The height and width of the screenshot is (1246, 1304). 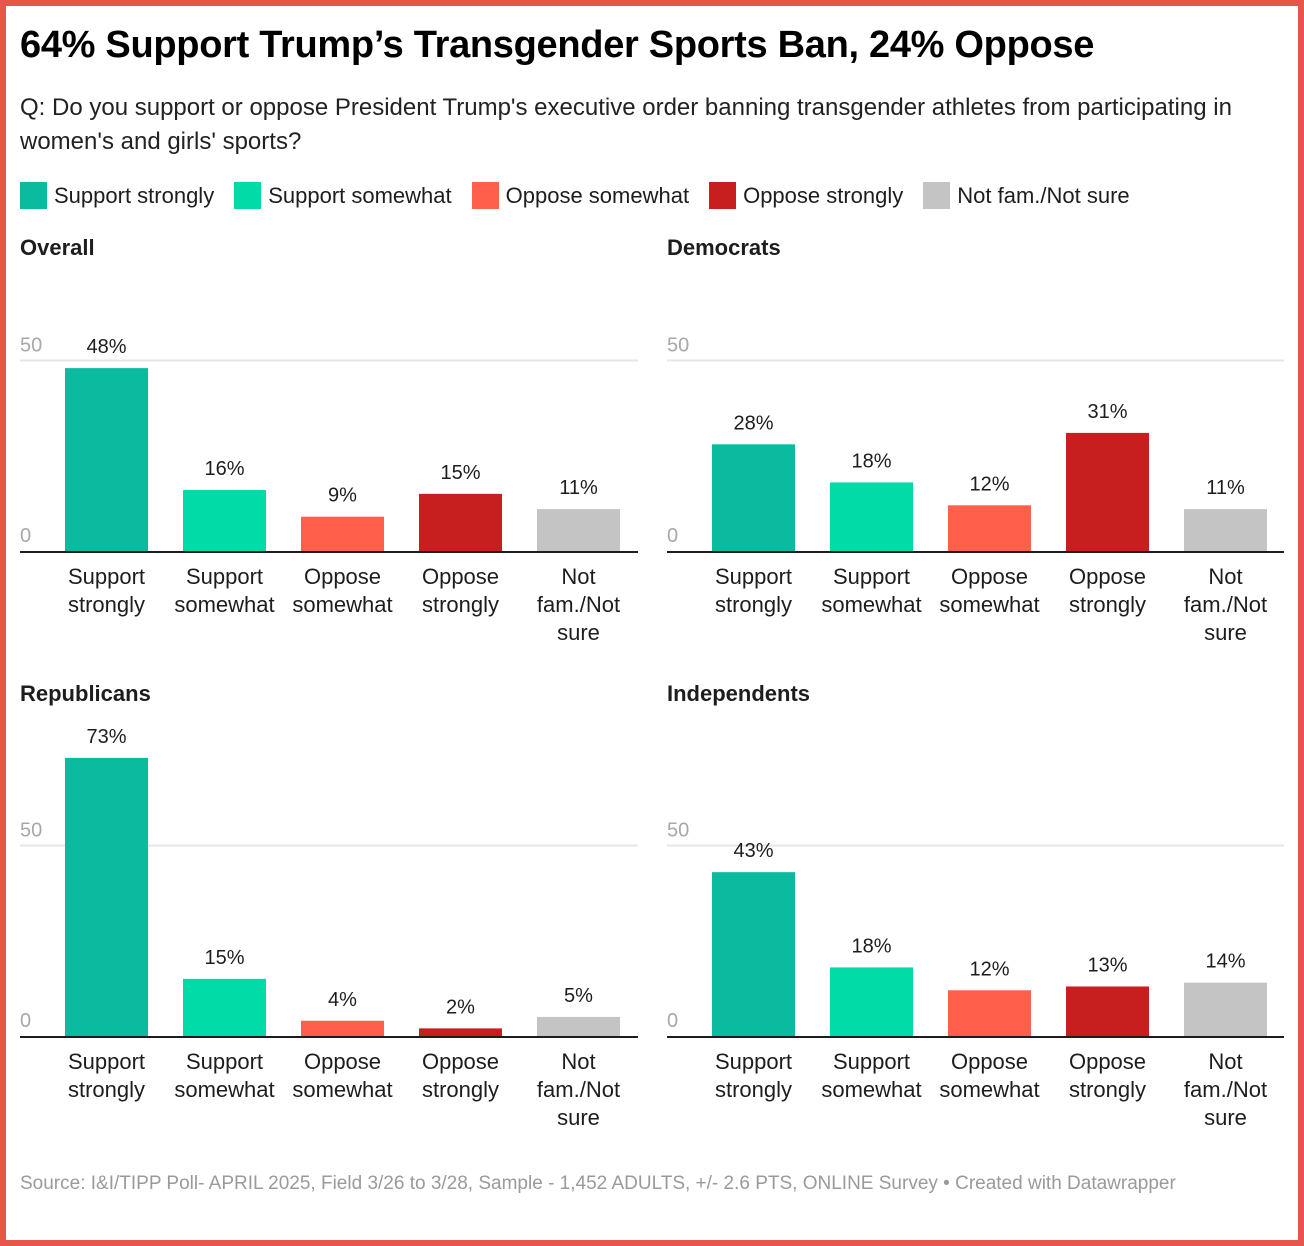 What do you see at coordinates (134, 195) in the screenshot?
I see `legend-label: Support strongly` at bounding box center [134, 195].